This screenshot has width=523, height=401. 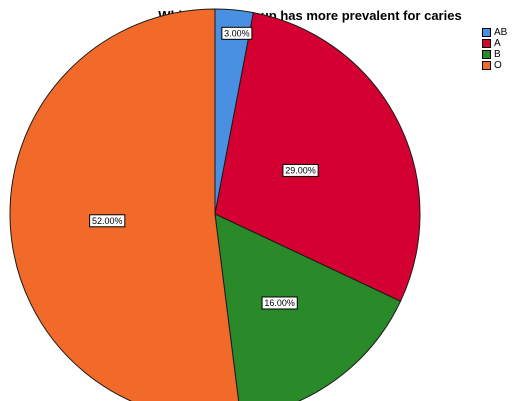 I want to click on svg-text: 52.00%, so click(x=107, y=221).